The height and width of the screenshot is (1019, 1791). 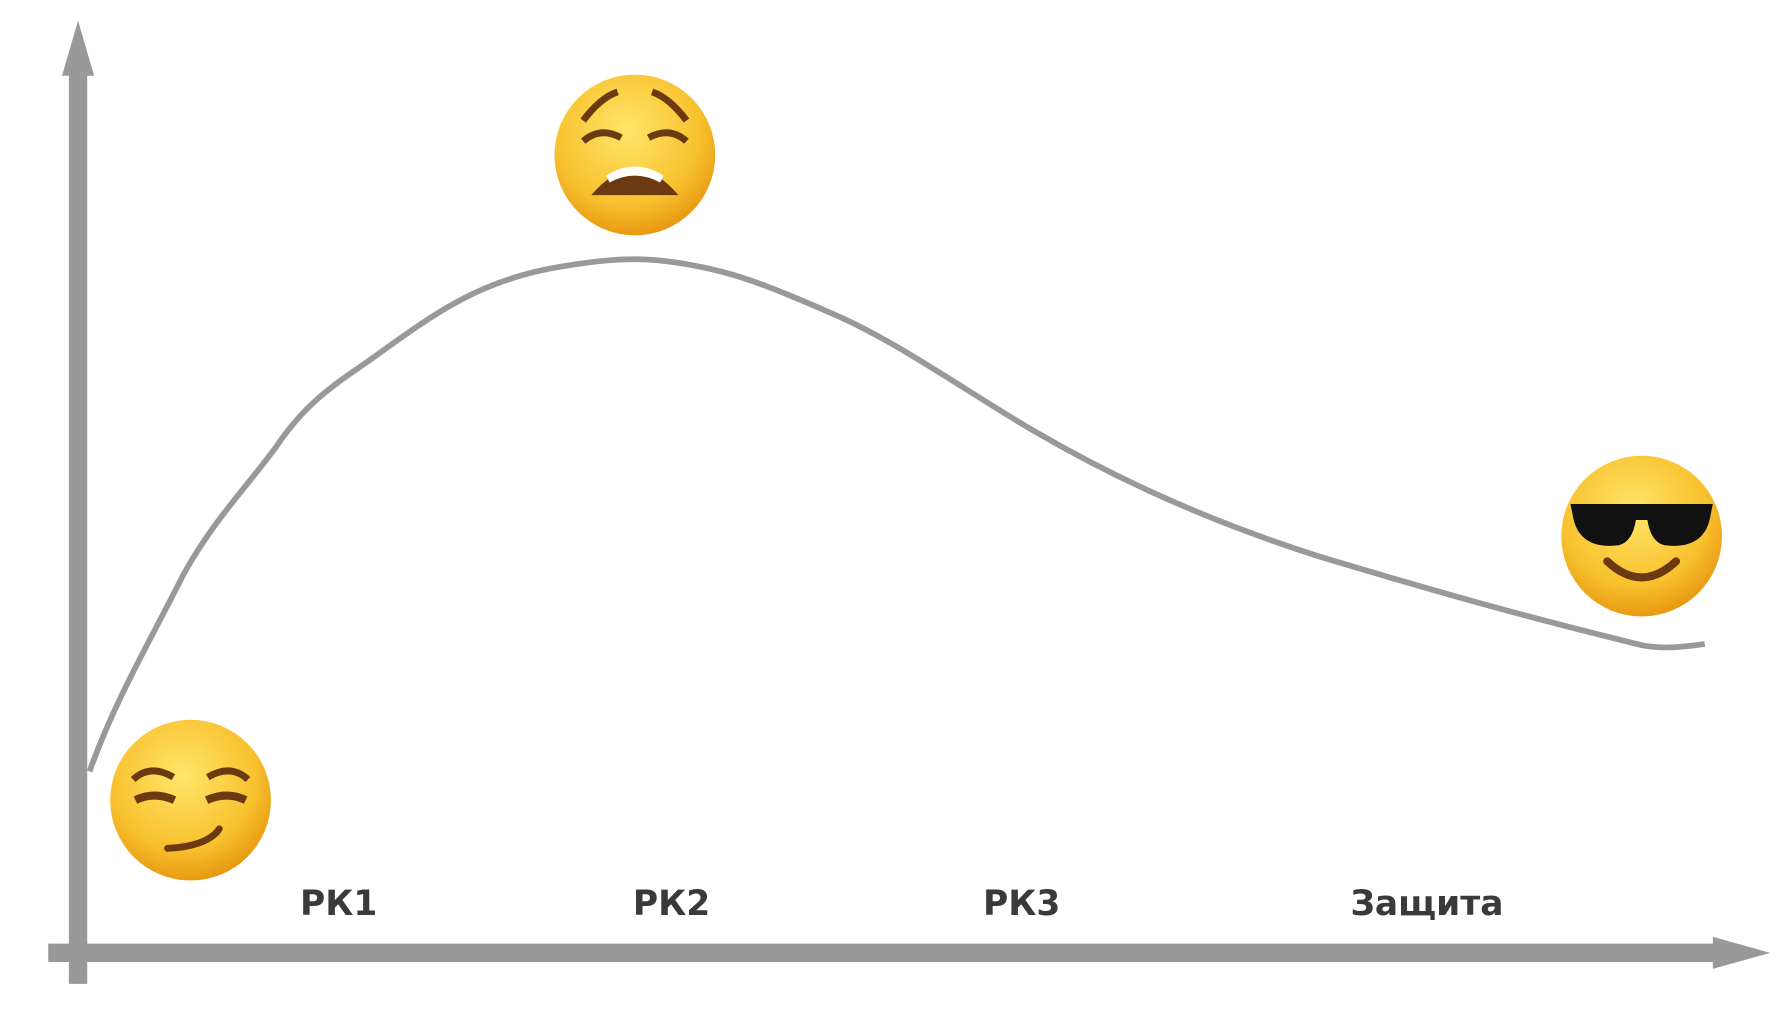 I want to click on emoji-weary, so click(x=635, y=155).